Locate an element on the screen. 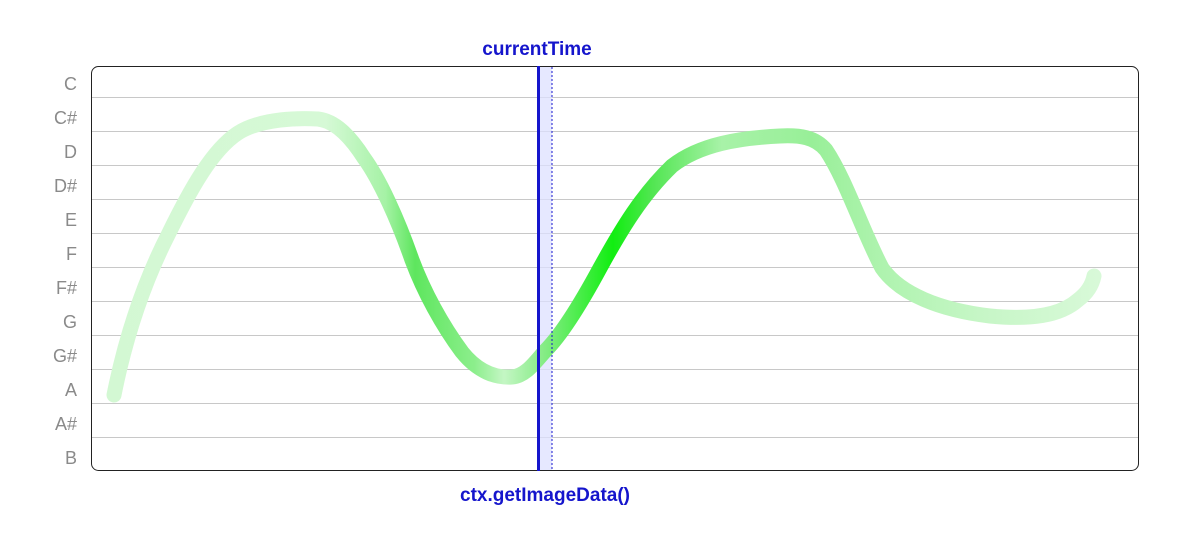 Image resolution: width=1200 pixels, height=541 pixels. current-time-label: currentTime is located at coordinates (536, 49).